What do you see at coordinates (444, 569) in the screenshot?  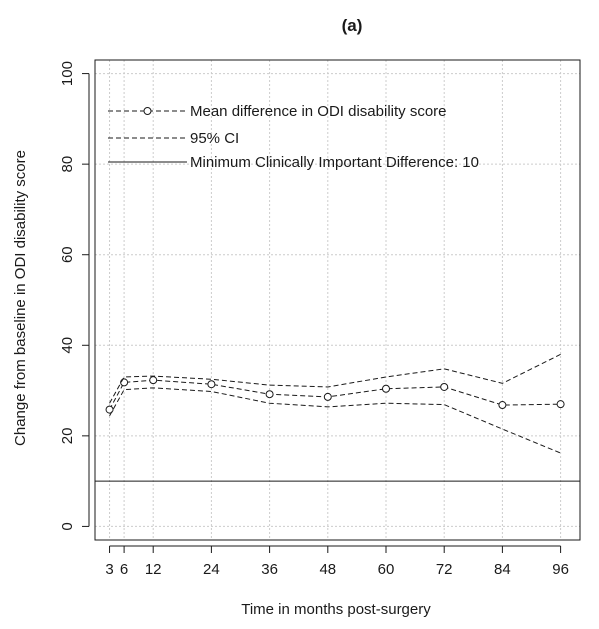 I see `x-tick-label: 72` at bounding box center [444, 569].